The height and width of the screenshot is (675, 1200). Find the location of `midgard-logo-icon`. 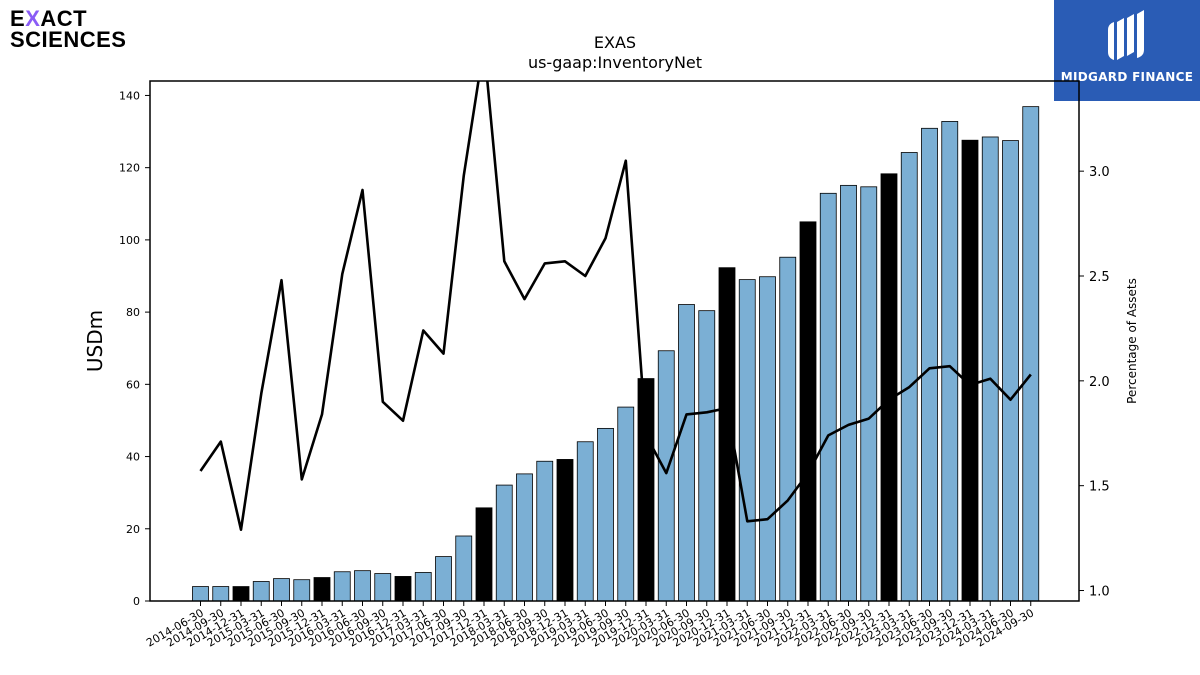

midgard-logo-icon is located at coordinates (1126, 35).